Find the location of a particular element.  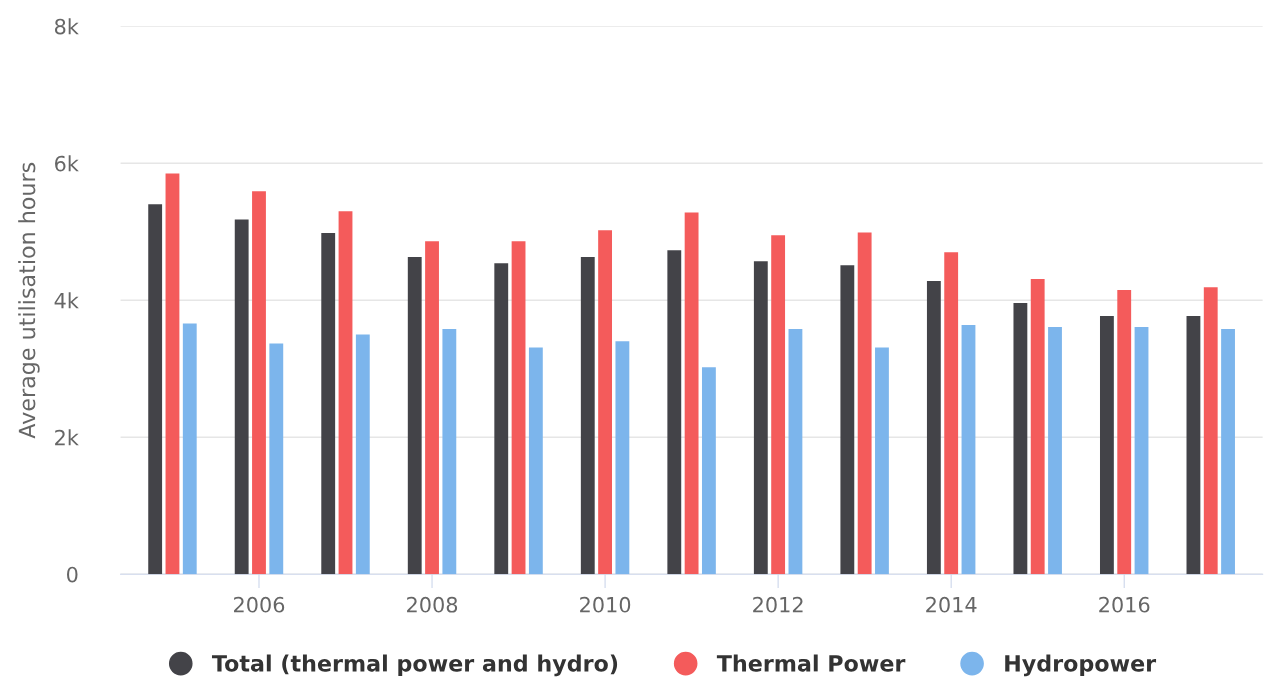

legend-label: Thermal Power is located at coordinates (811, 663).